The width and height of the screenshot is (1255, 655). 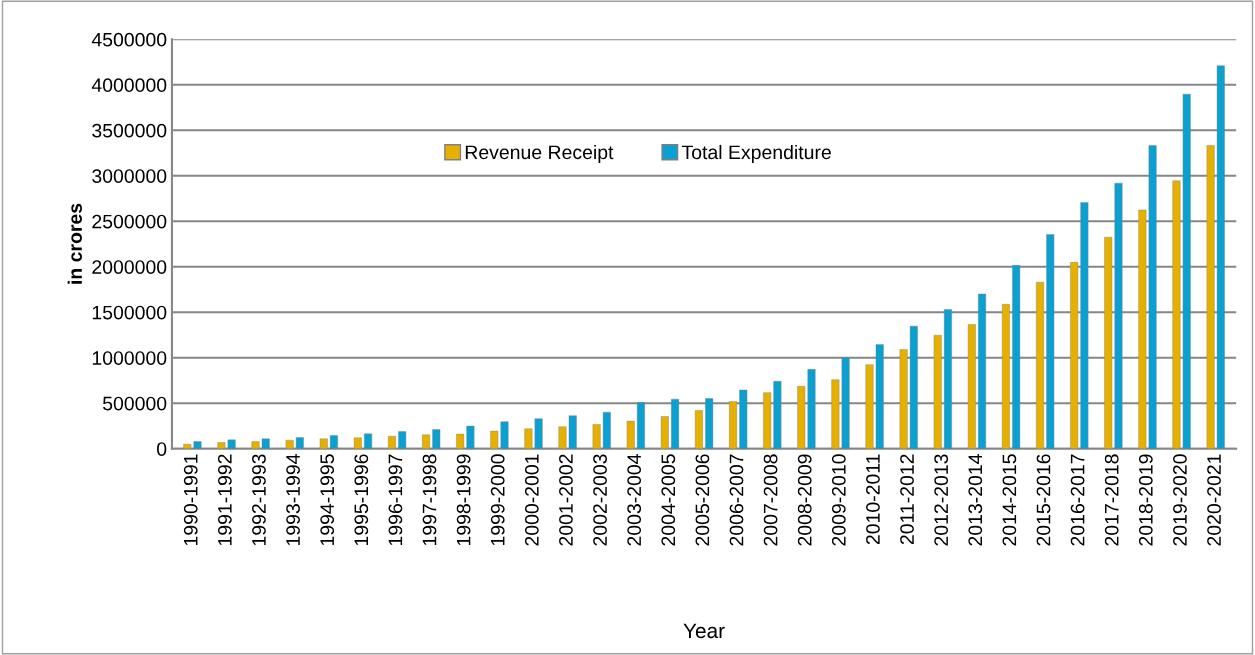 I want to click on x-tick-label: 2005-2006, so click(x=702, y=500).